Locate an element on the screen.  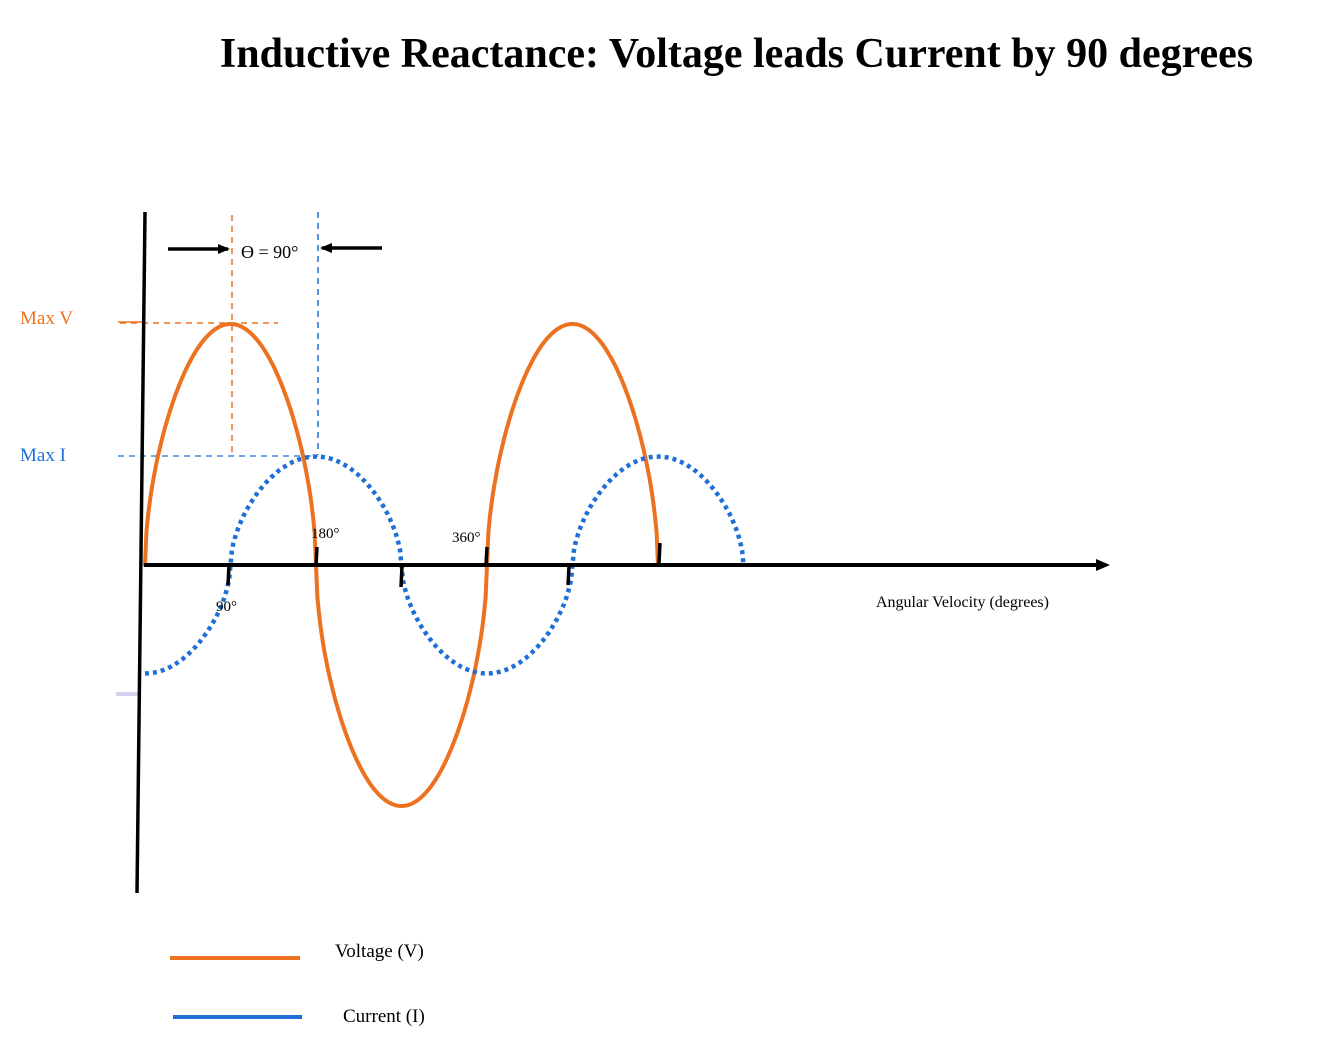
legend-voltage-label: Voltage (V) is located at coordinates (379, 951).